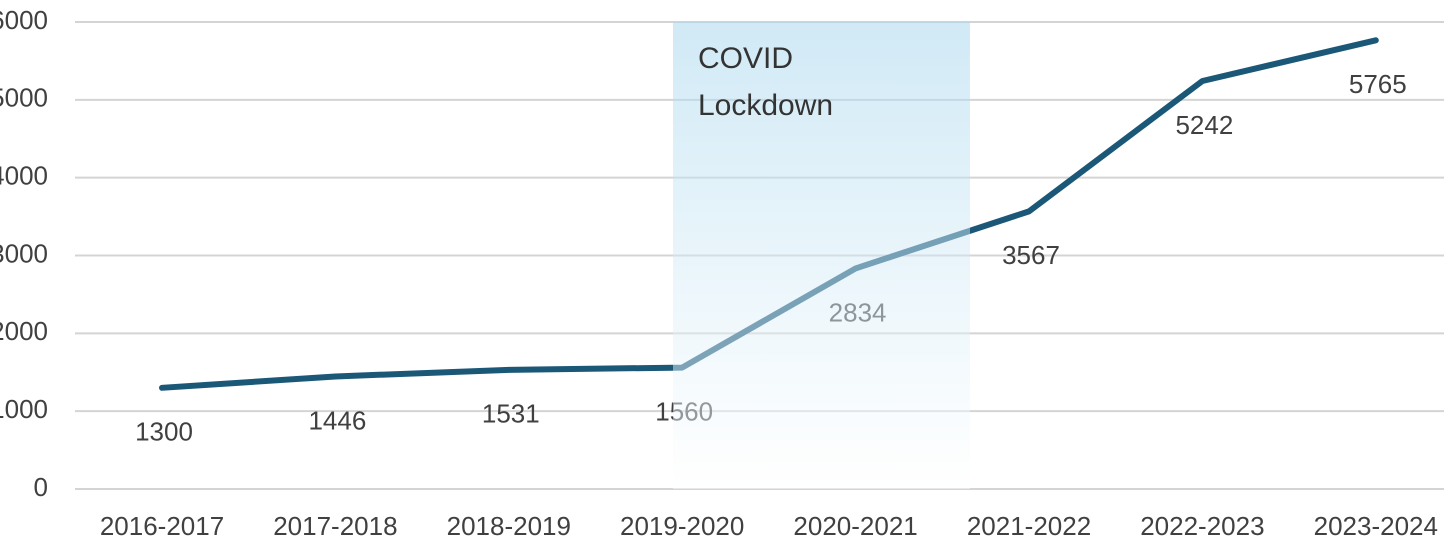  Describe the element at coordinates (1202, 526) in the screenshot. I see `x-tick-label: 2022-2023` at that location.